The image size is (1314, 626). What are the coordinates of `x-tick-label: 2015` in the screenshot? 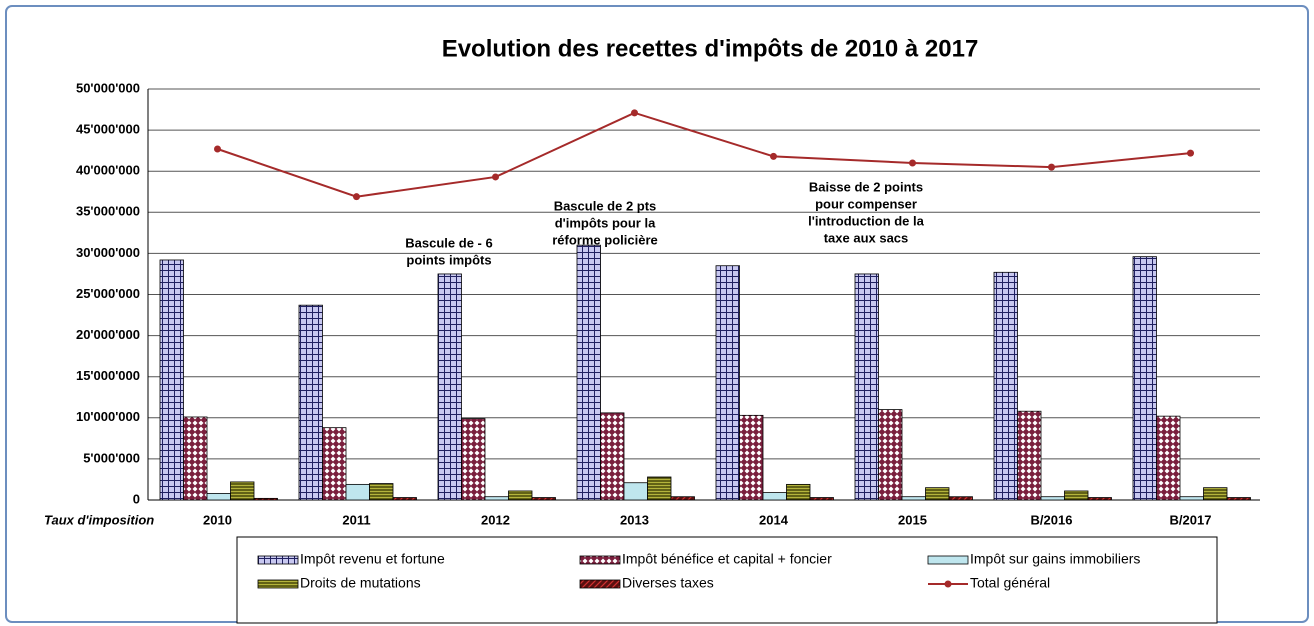 It's located at (912, 519).